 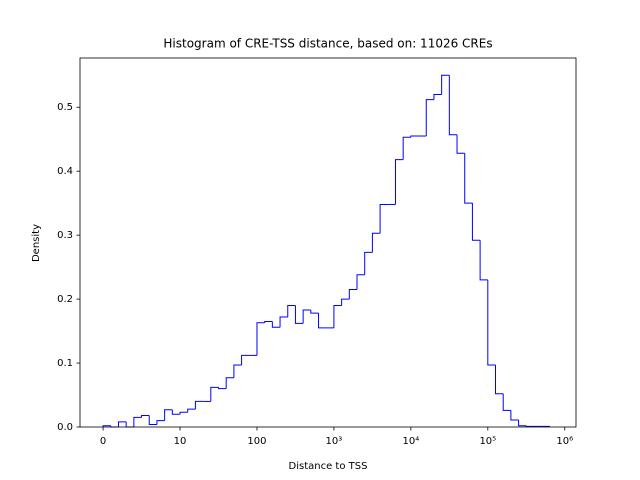 I want to click on y-tick-label: 0.5, so click(x=65, y=107).